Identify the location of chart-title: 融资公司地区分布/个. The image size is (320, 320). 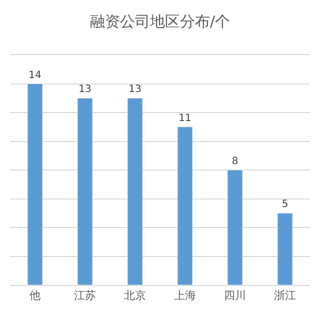
(160, 21).